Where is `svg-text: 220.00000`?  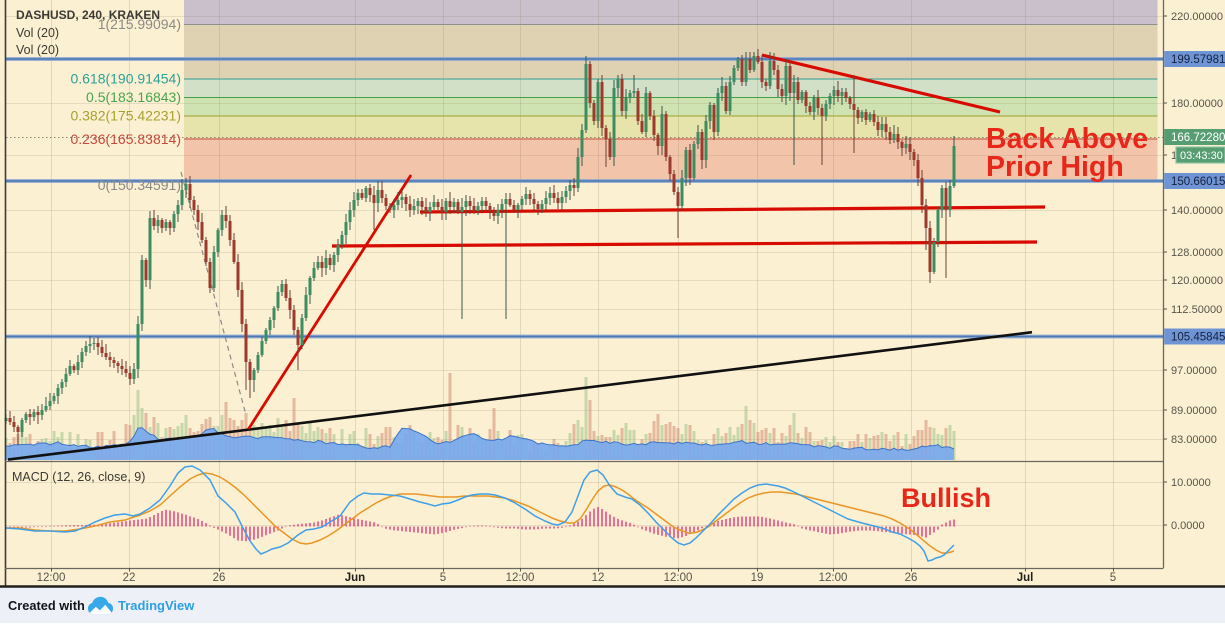 svg-text: 220.00000 is located at coordinates (1197, 17).